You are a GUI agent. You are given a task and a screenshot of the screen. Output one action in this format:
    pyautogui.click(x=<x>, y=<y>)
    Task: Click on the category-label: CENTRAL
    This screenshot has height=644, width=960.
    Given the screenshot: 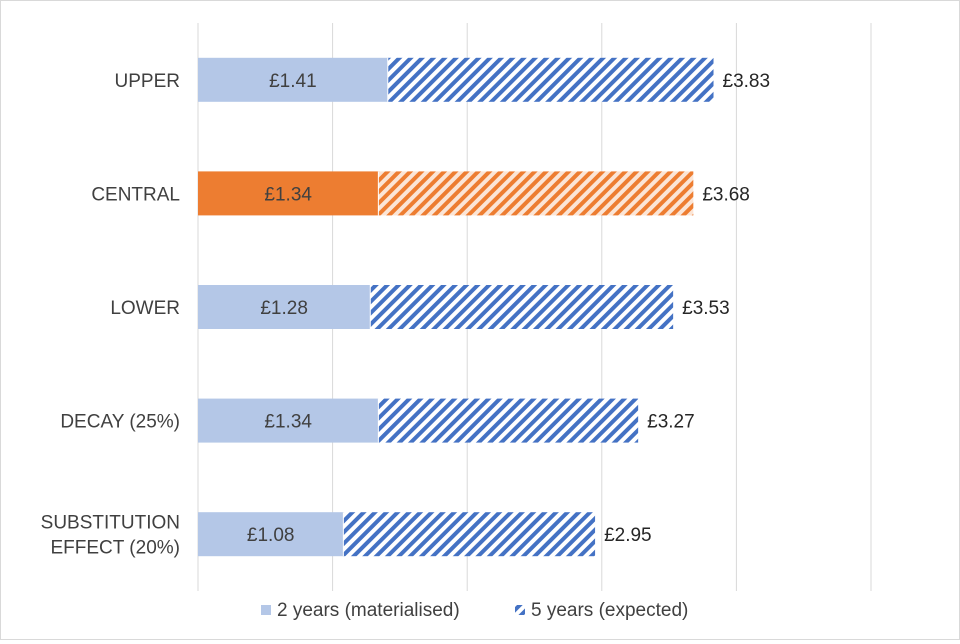 What is the action you would take?
    pyautogui.click(x=135, y=194)
    